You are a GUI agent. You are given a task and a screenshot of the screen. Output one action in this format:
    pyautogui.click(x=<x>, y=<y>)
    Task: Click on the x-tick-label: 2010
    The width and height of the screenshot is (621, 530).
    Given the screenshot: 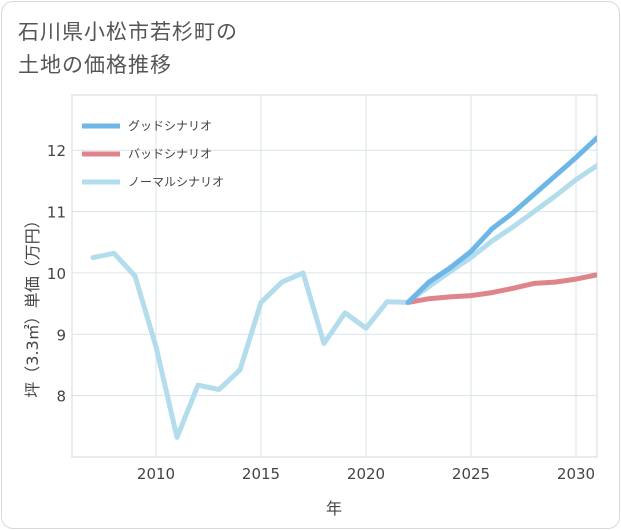 What is the action you would take?
    pyautogui.click(x=156, y=474)
    